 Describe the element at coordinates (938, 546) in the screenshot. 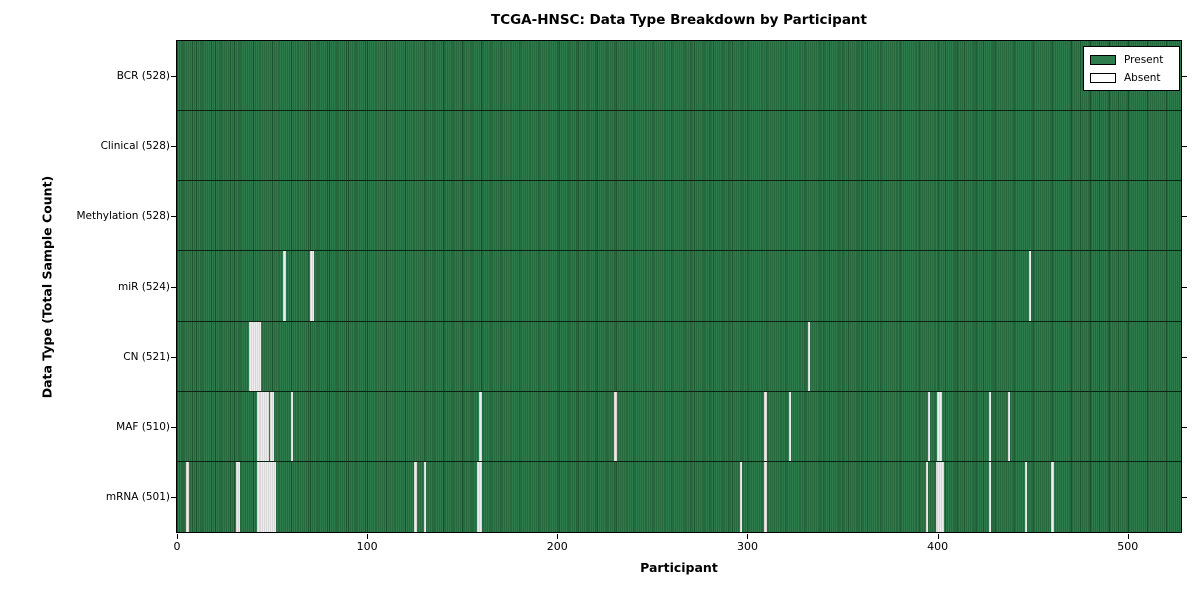

I see `x-tick-label-400: 400` at that location.